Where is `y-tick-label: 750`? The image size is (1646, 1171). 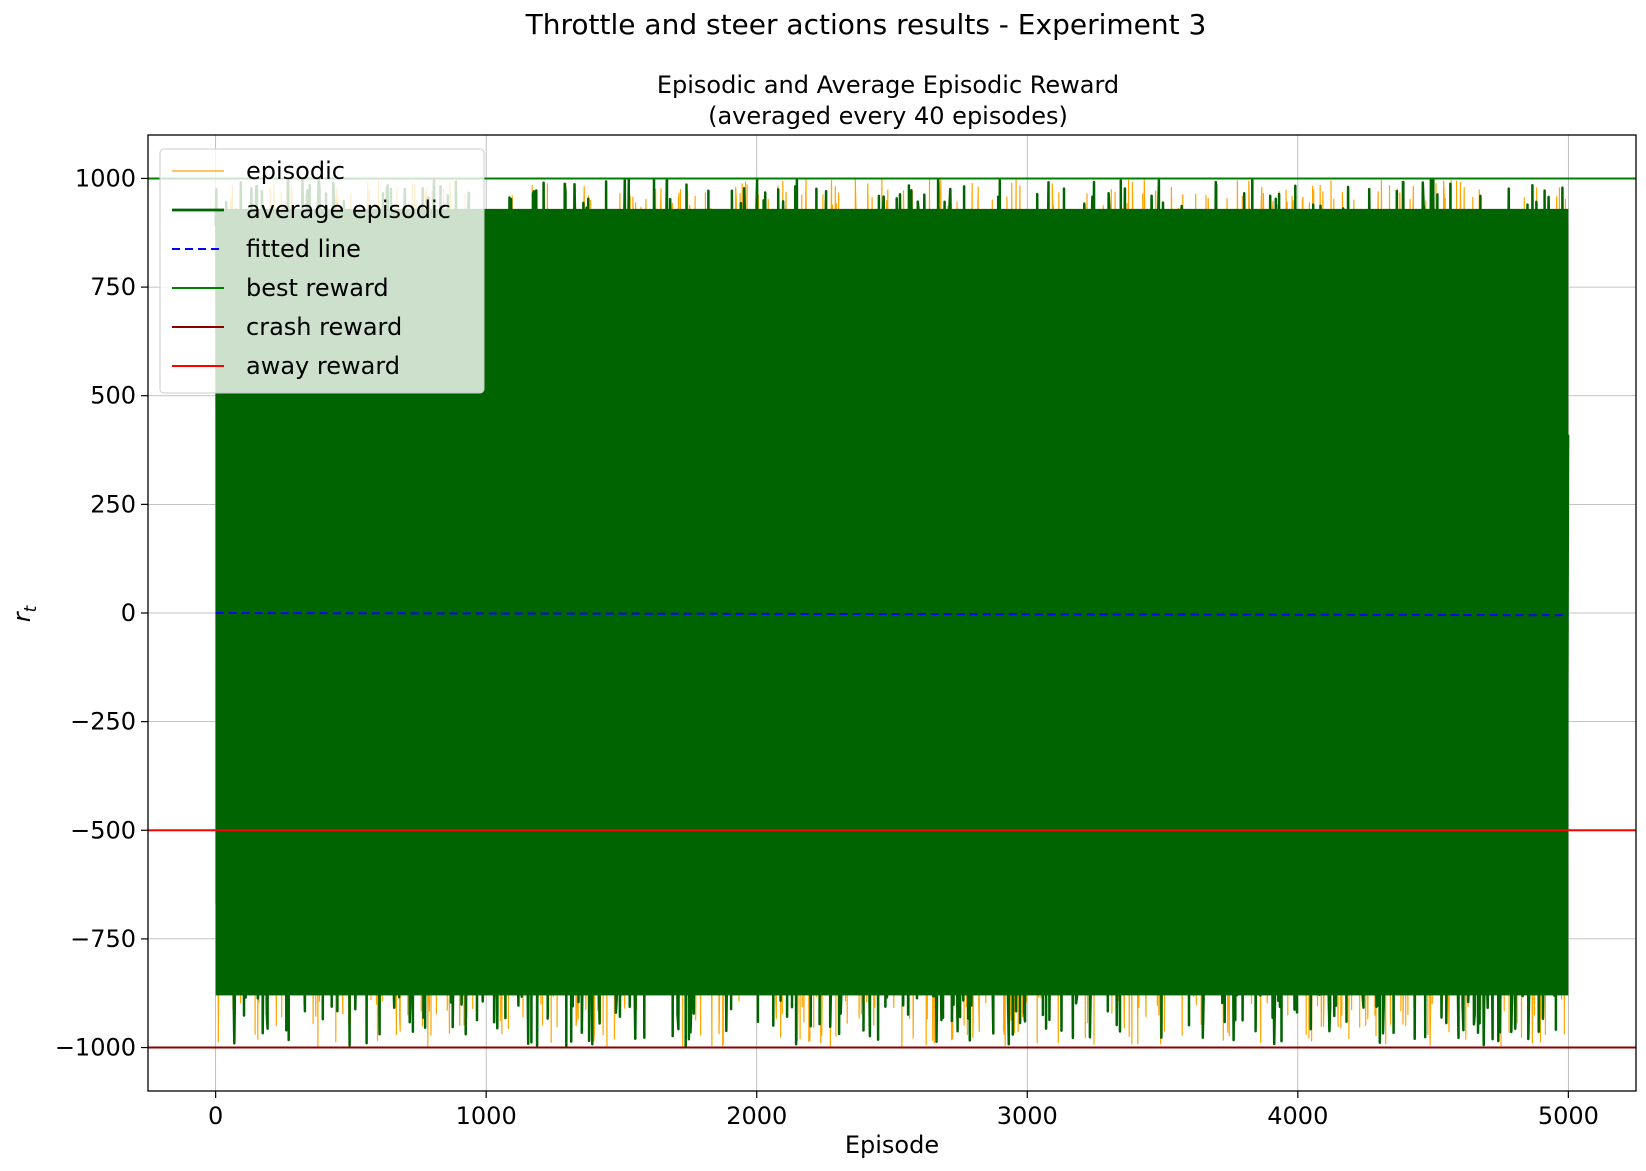
y-tick-label: 750 is located at coordinates (113, 287).